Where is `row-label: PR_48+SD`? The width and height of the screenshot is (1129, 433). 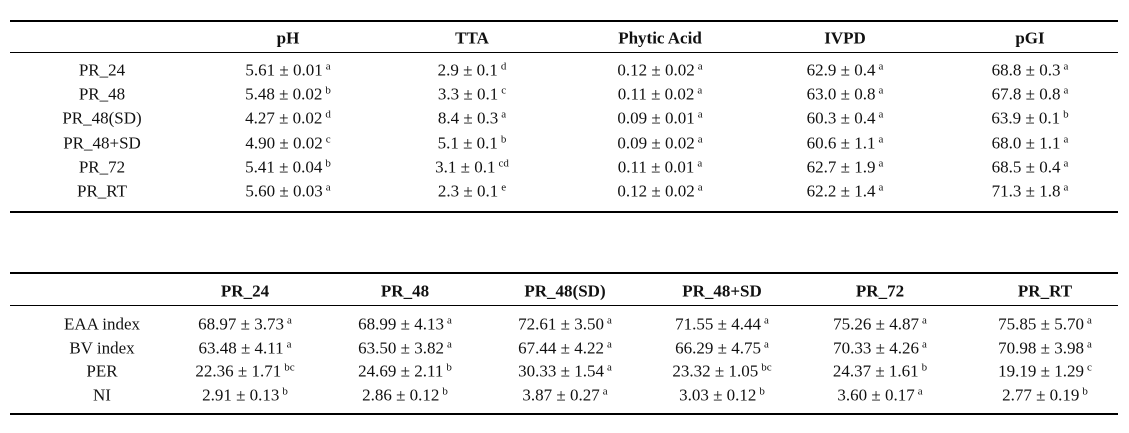
row-label: PR_48+SD is located at coordinates (102, 143).